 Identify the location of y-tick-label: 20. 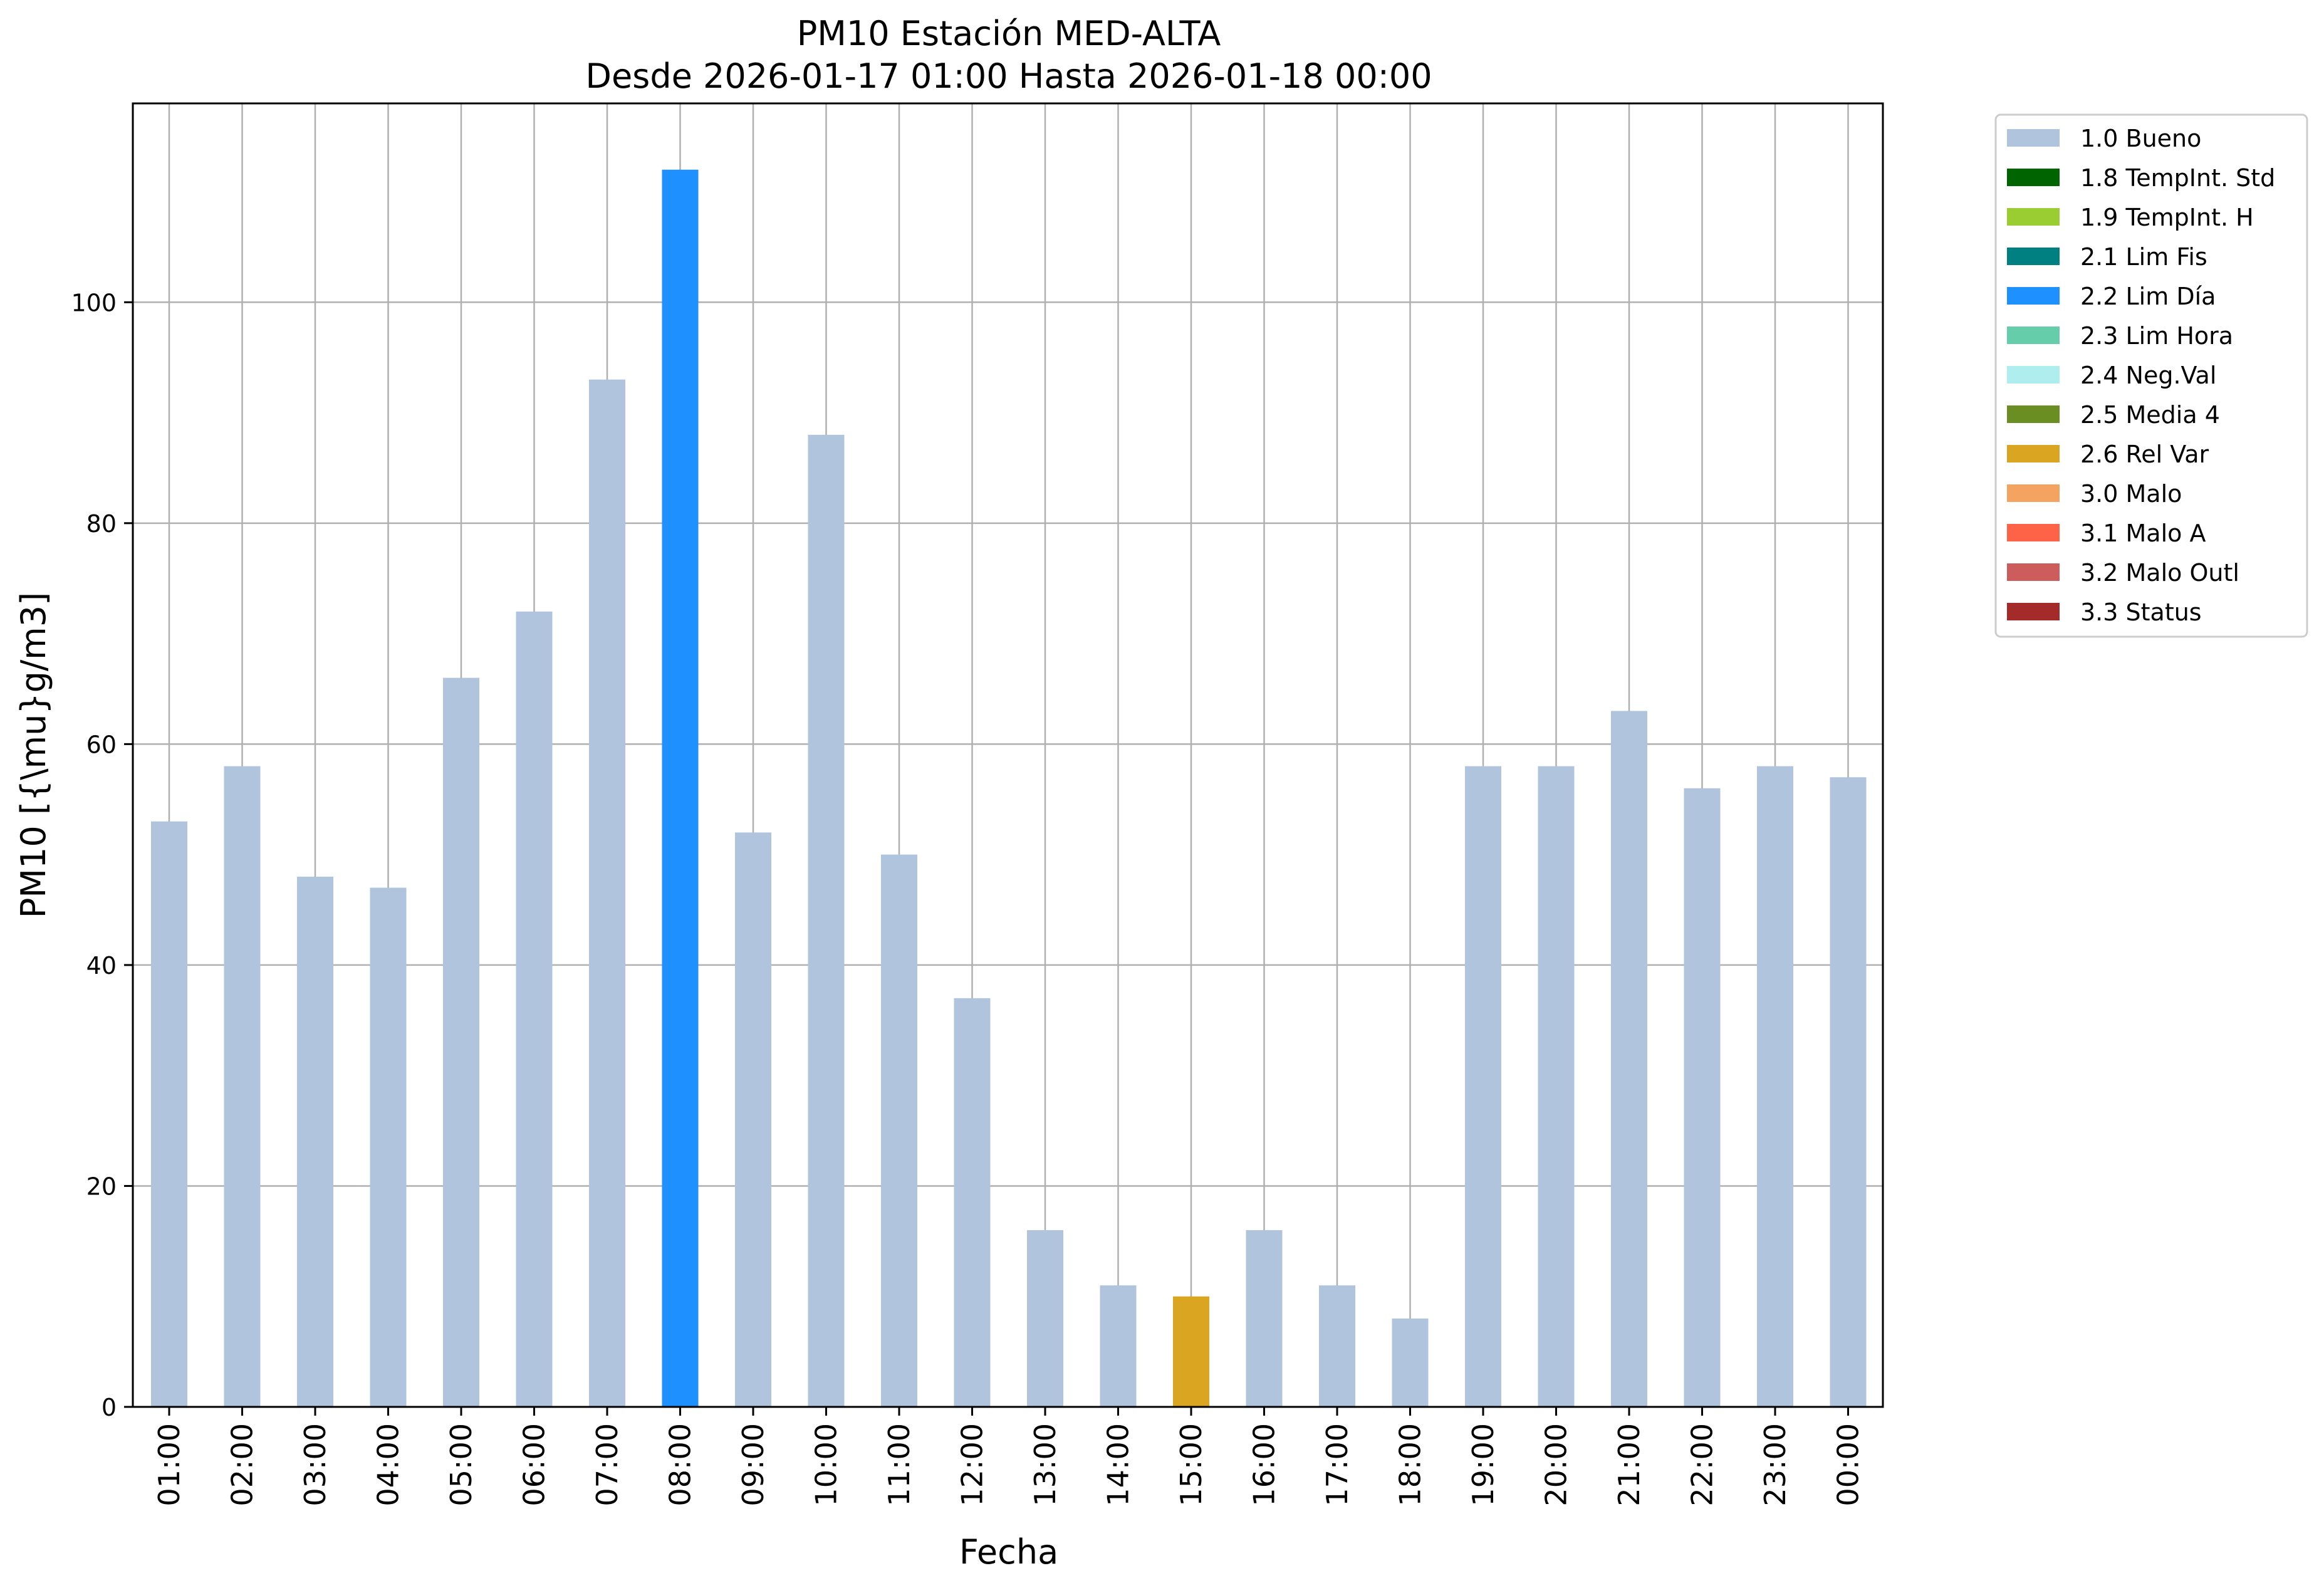
(101, 1187).